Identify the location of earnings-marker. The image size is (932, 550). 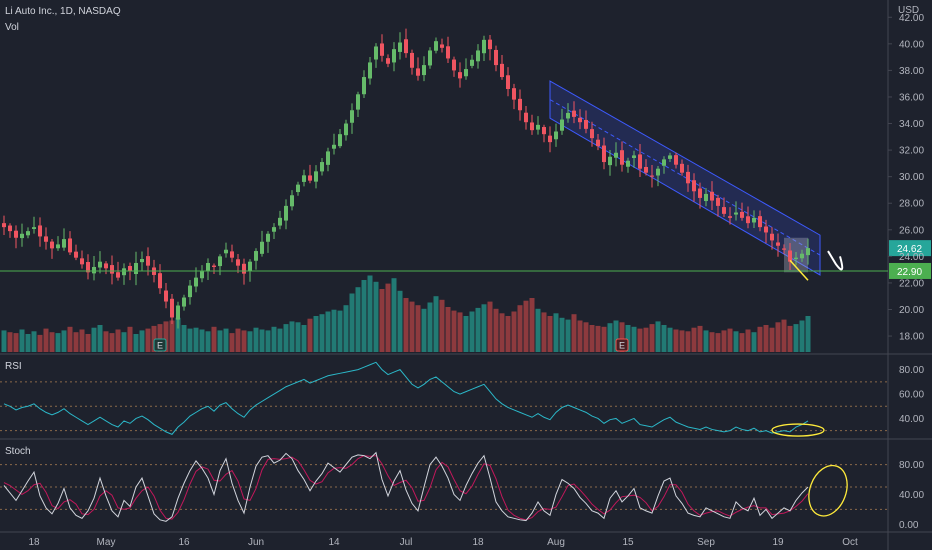
(622, 345).